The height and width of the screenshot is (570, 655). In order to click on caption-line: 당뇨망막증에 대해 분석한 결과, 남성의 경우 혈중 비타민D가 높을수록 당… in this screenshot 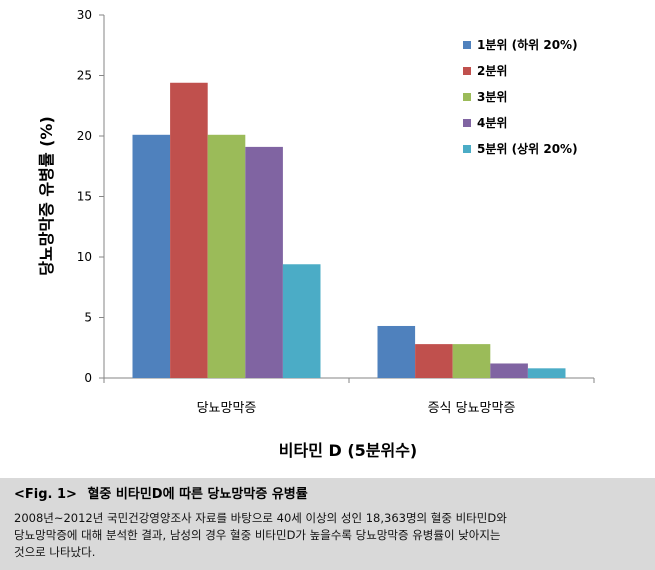, I will do `click(257, 535)`.